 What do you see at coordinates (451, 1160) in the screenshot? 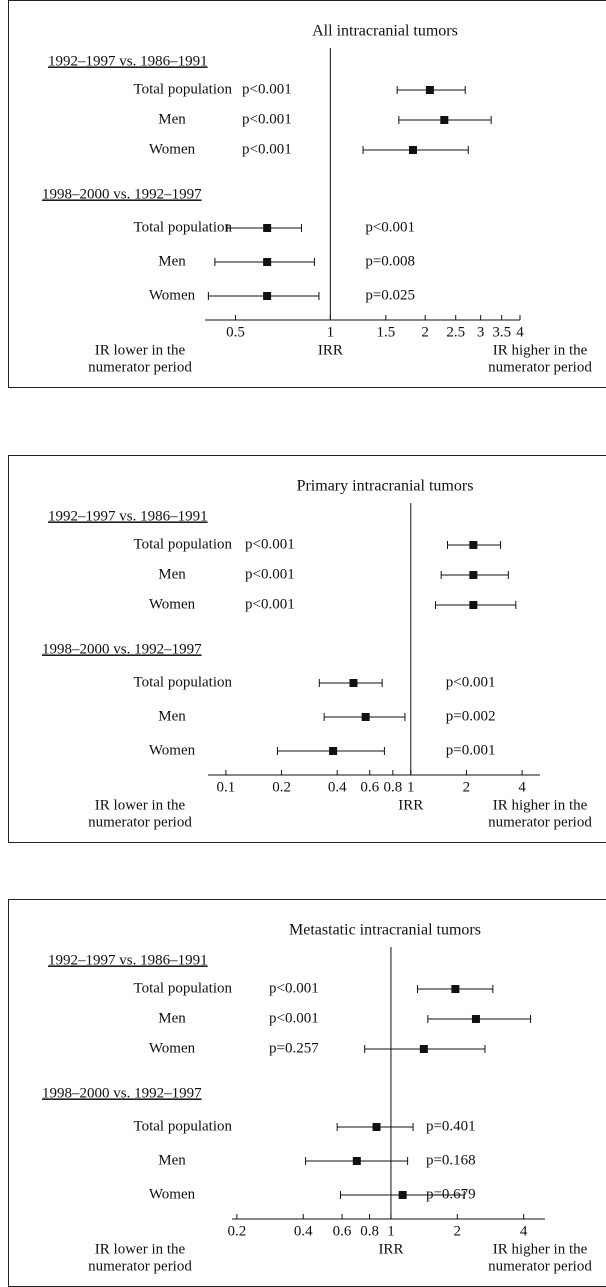
I see `p-value: p=0.168` at bounding box center [451, 1160].